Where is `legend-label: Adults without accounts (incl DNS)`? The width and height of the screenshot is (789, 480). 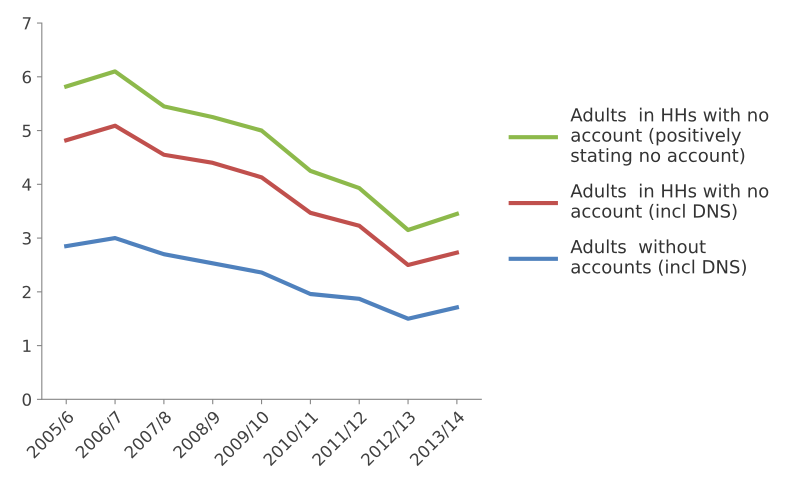
legend-label: Adults without accounts (incl DNS) is located at coordinates (658, 257).